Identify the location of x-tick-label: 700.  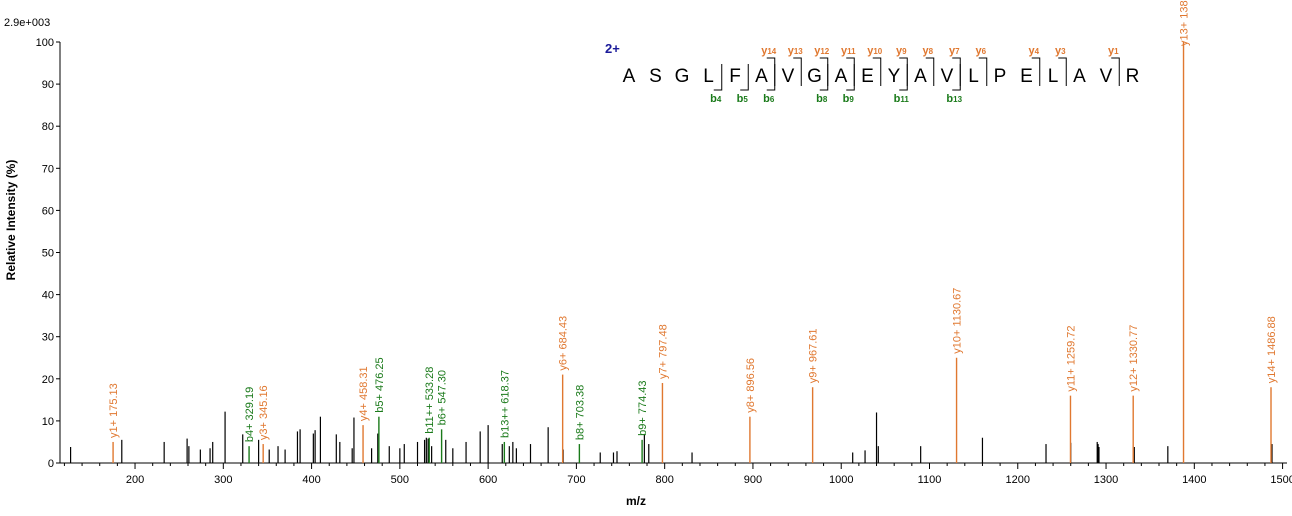
(576, 480).